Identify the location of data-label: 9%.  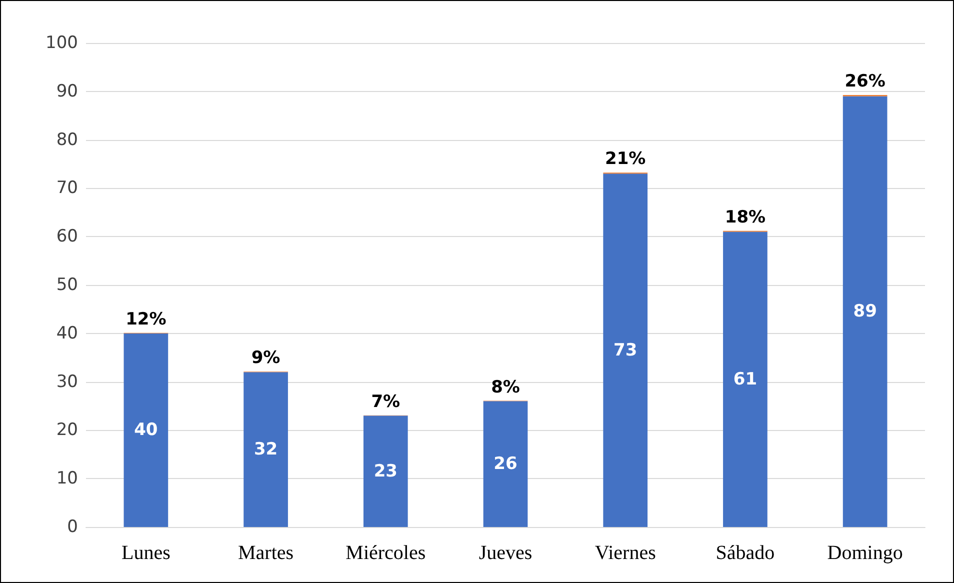
(265, 358).